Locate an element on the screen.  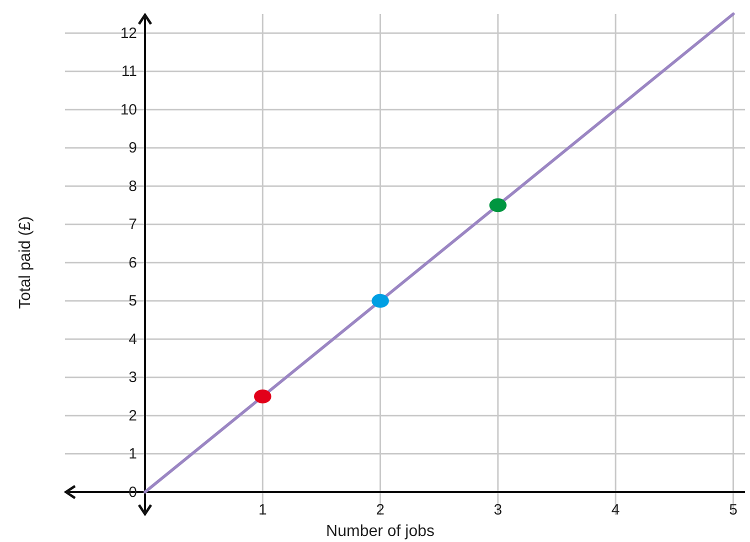
y-axis-title: Total paid (£) is located at coordinates (25, 262).